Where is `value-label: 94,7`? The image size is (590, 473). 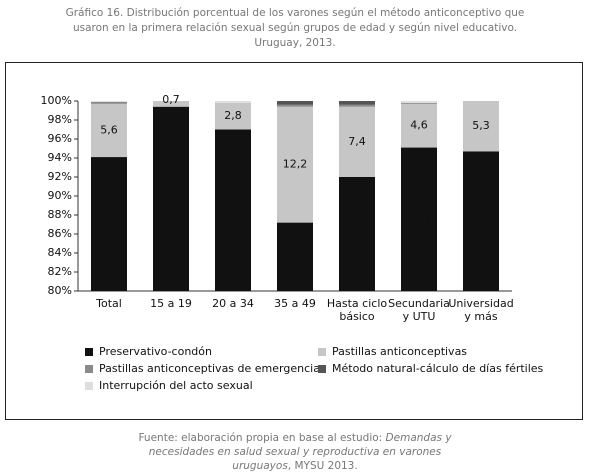 value-label: 94,7 is located at coordinates (481, 220).